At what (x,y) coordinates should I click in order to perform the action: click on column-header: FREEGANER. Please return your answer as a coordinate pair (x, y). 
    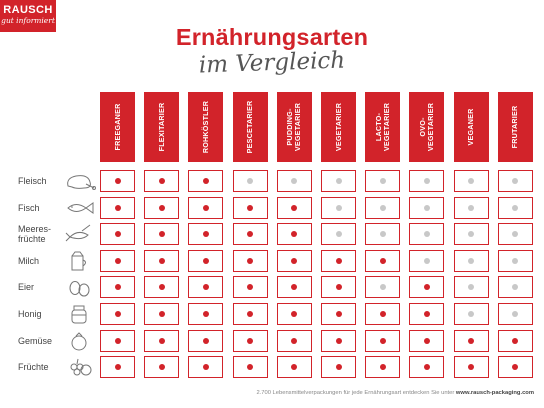
    Looking at the image, I should click on (117, 127).